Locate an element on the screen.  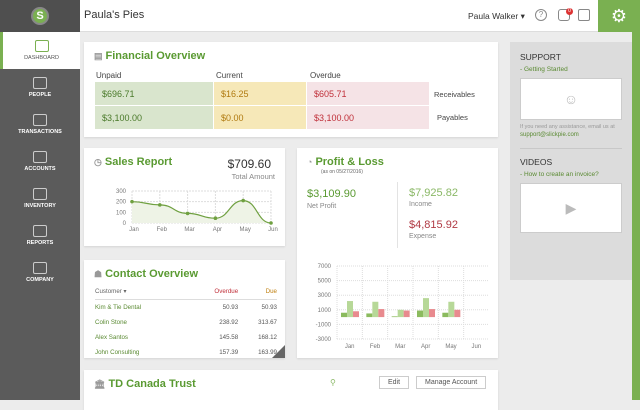
payables-overdue: $3,100.00 is located at coordinates (368, 117).